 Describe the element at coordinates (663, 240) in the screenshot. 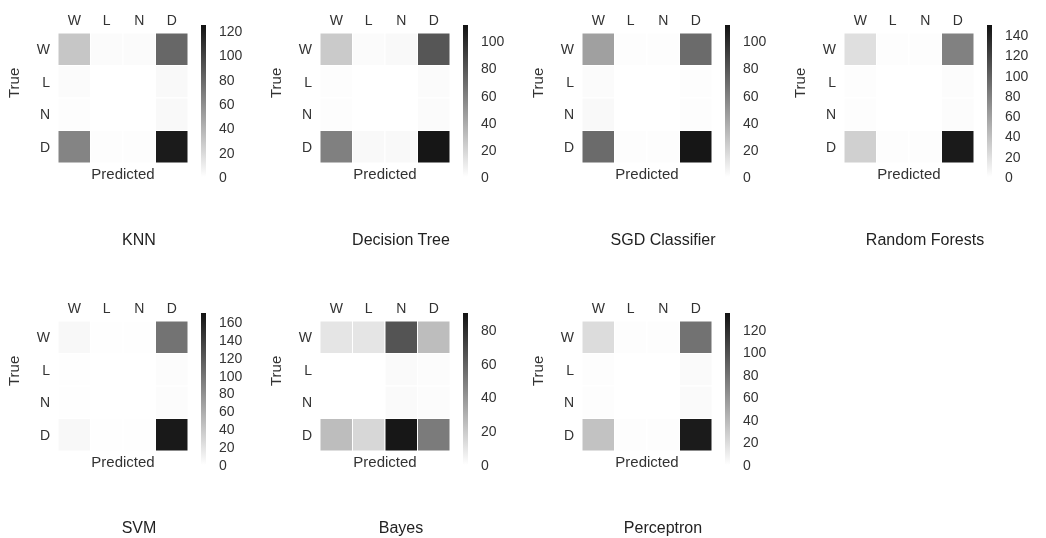

I see `text: SGD Classifier` at that location.